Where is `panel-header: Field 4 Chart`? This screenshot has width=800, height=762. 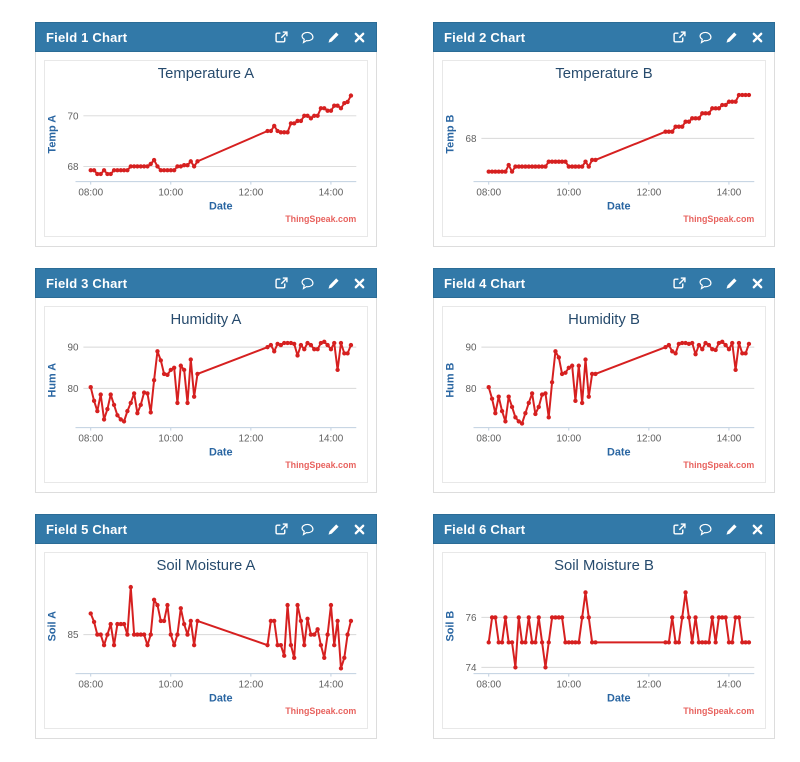
panel-header: Field 4 Chart is located at coordinates (604, 283).